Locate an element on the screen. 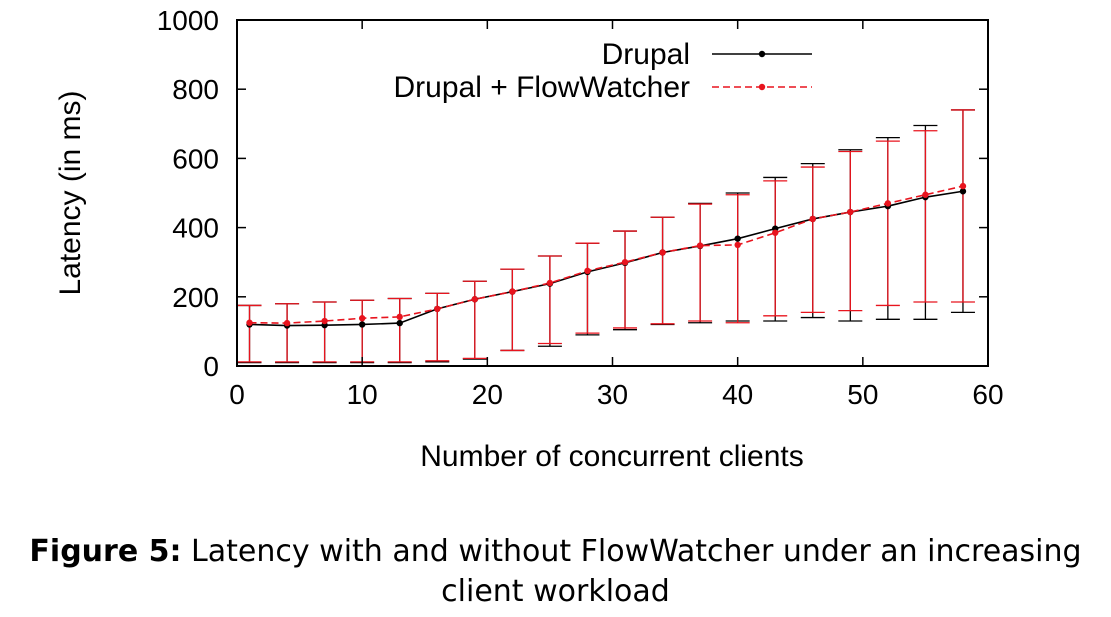 Image resolution: width=1111 pixels, height=617 pixels. x-tick-label: 10 is located at coordinates (362, 394).